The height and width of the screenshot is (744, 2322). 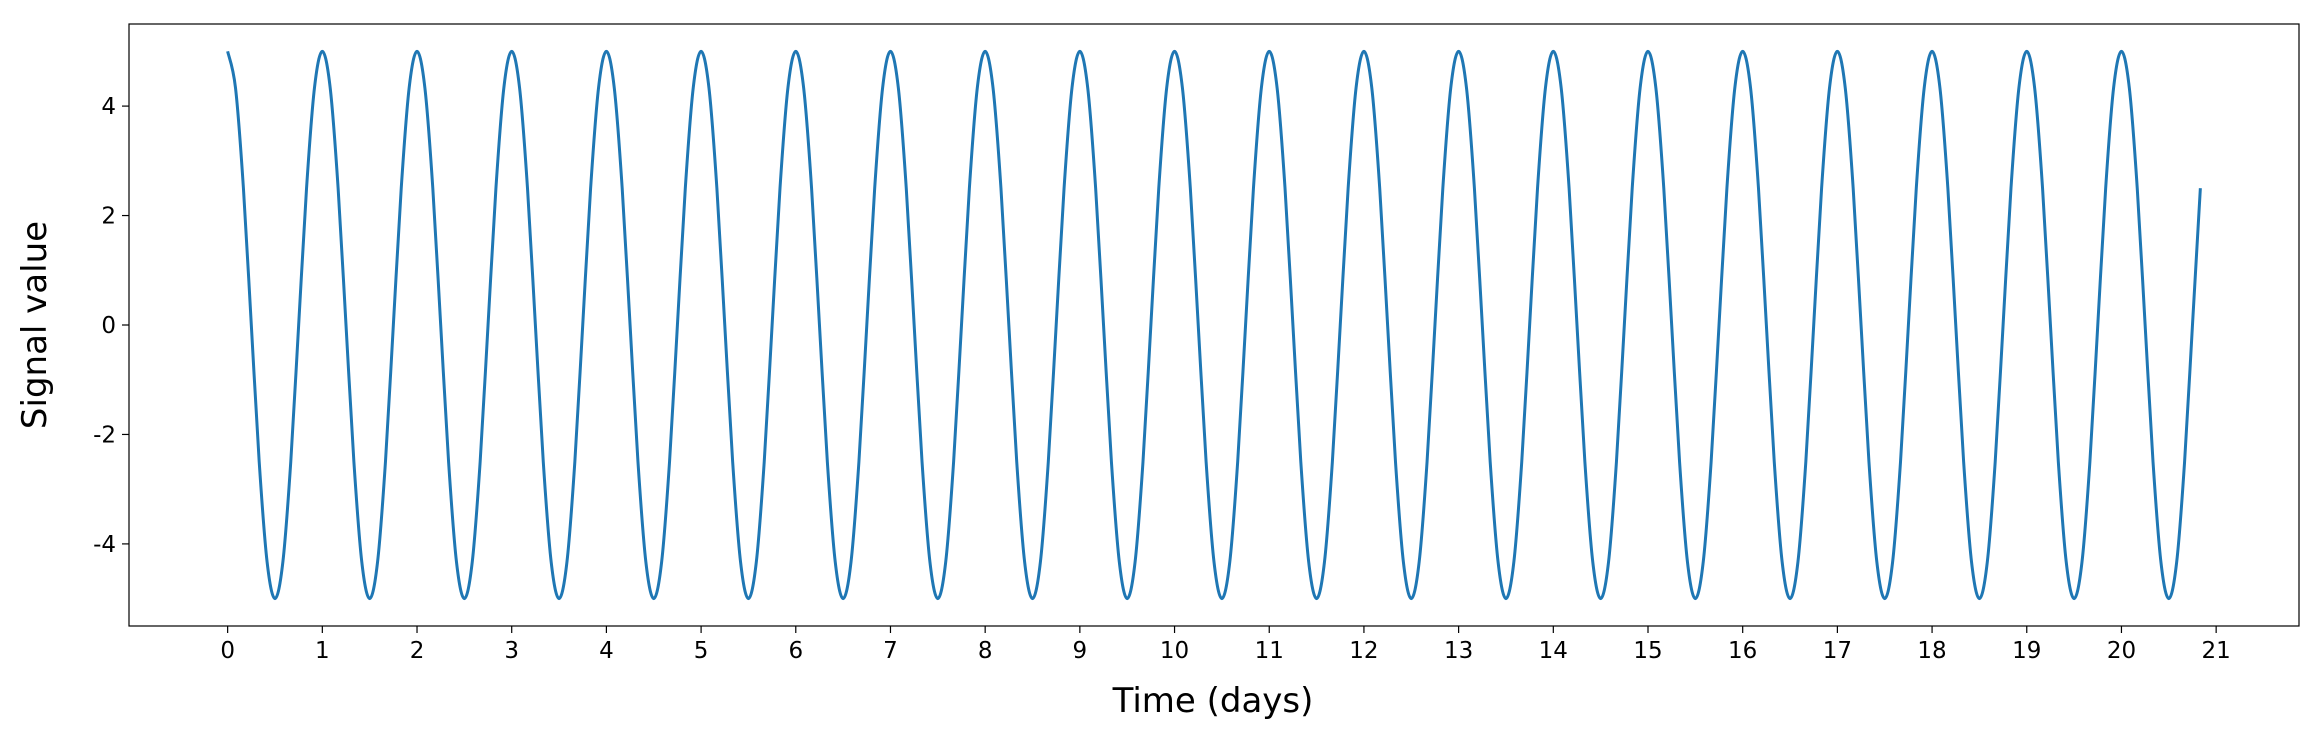 I want to click on x-axis-label: Time (days), so click(x=1213, y=701).